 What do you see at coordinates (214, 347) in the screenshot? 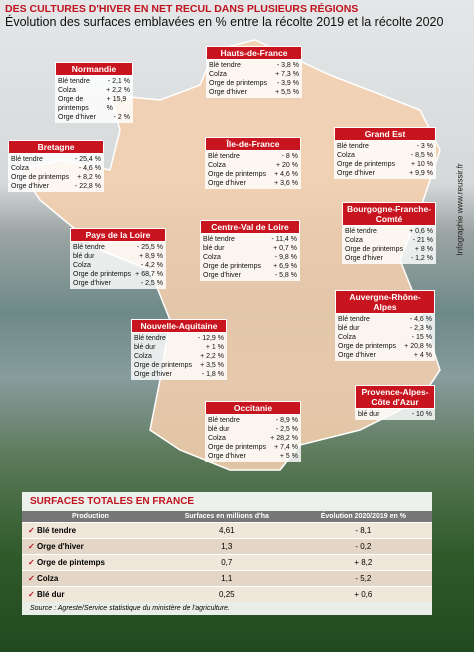
I see `crop-change: + 1 %` at bounding box center [214, 347].